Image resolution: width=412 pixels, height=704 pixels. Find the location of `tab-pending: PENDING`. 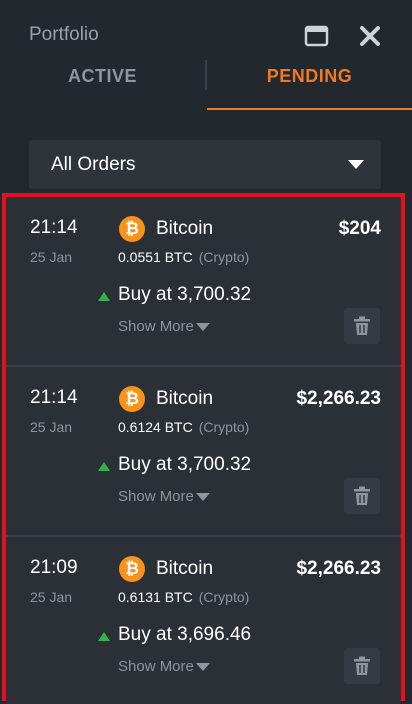

tab-pending: PENDING is located at coordinates (309, 85).